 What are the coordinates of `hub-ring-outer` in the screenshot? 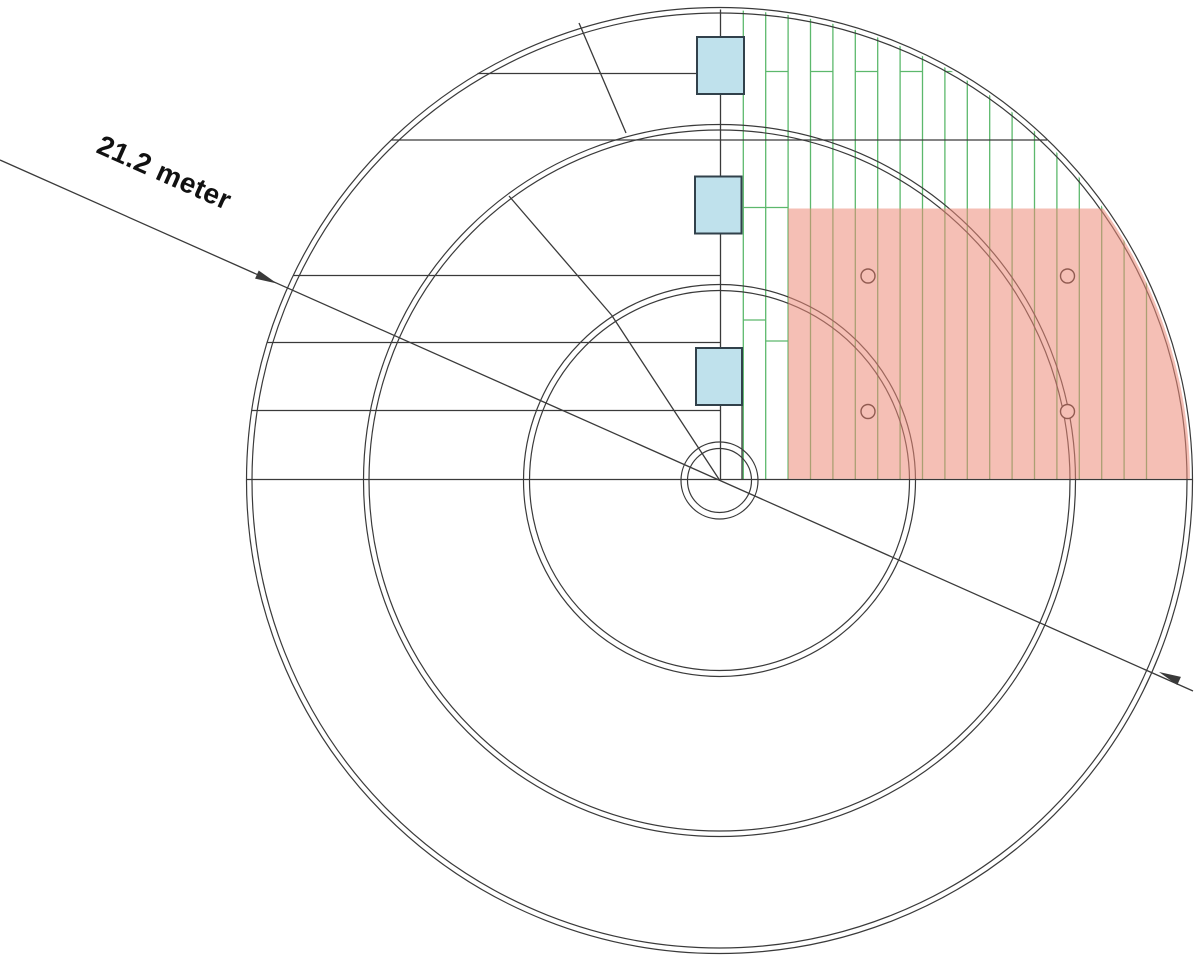 It's located at (719, 480).